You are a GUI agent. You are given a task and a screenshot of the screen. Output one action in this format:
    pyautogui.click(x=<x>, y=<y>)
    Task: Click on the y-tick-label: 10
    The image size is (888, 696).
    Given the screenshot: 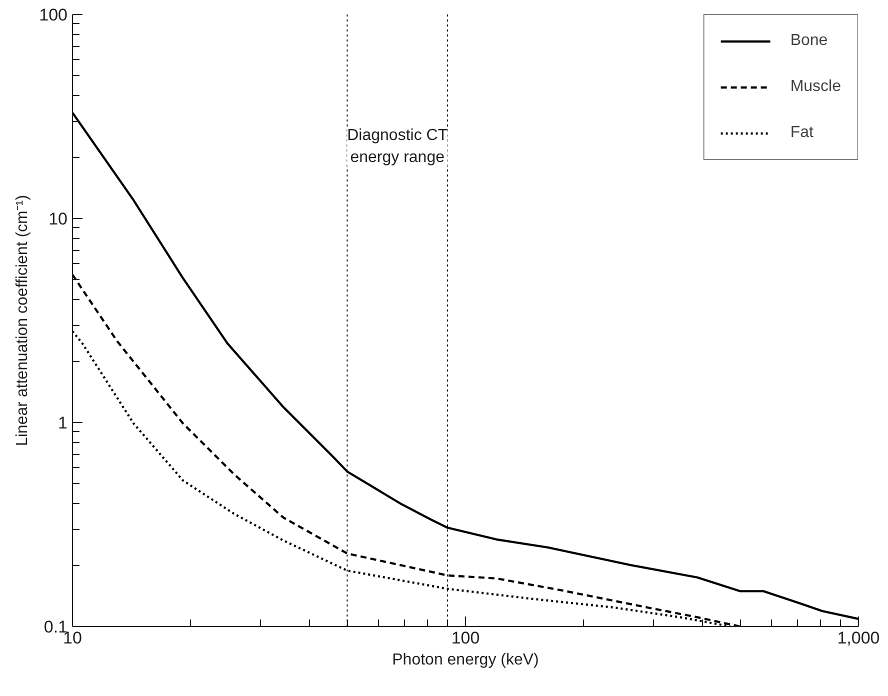 What is the action you would take?
    pyautogui.click(x=58, y=219)
    